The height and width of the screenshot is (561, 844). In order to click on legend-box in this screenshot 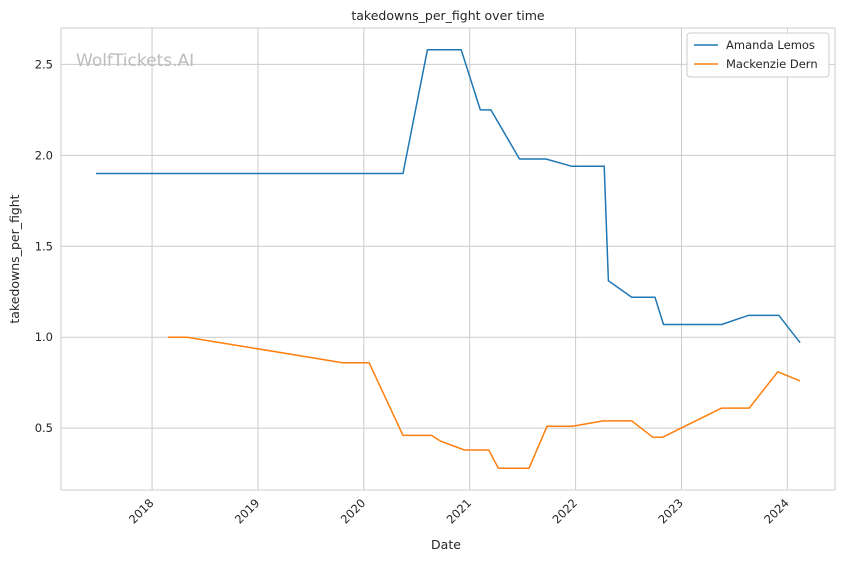, I will do `click(758, 55)`.